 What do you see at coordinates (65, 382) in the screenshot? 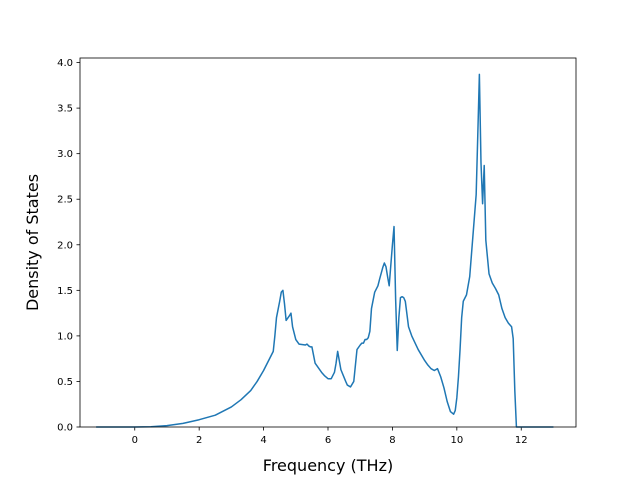
I see `y-tick-label: 0.5` at bounding box center [65, 382].